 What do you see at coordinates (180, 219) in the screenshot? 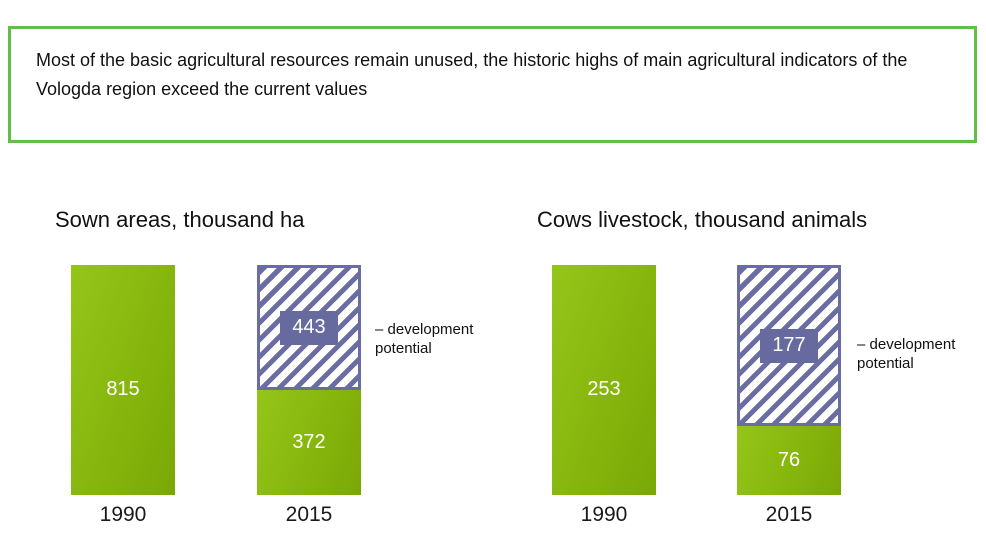
I see `chart-title: Sown areas, thousand ha` at bounding box center [180, 219].